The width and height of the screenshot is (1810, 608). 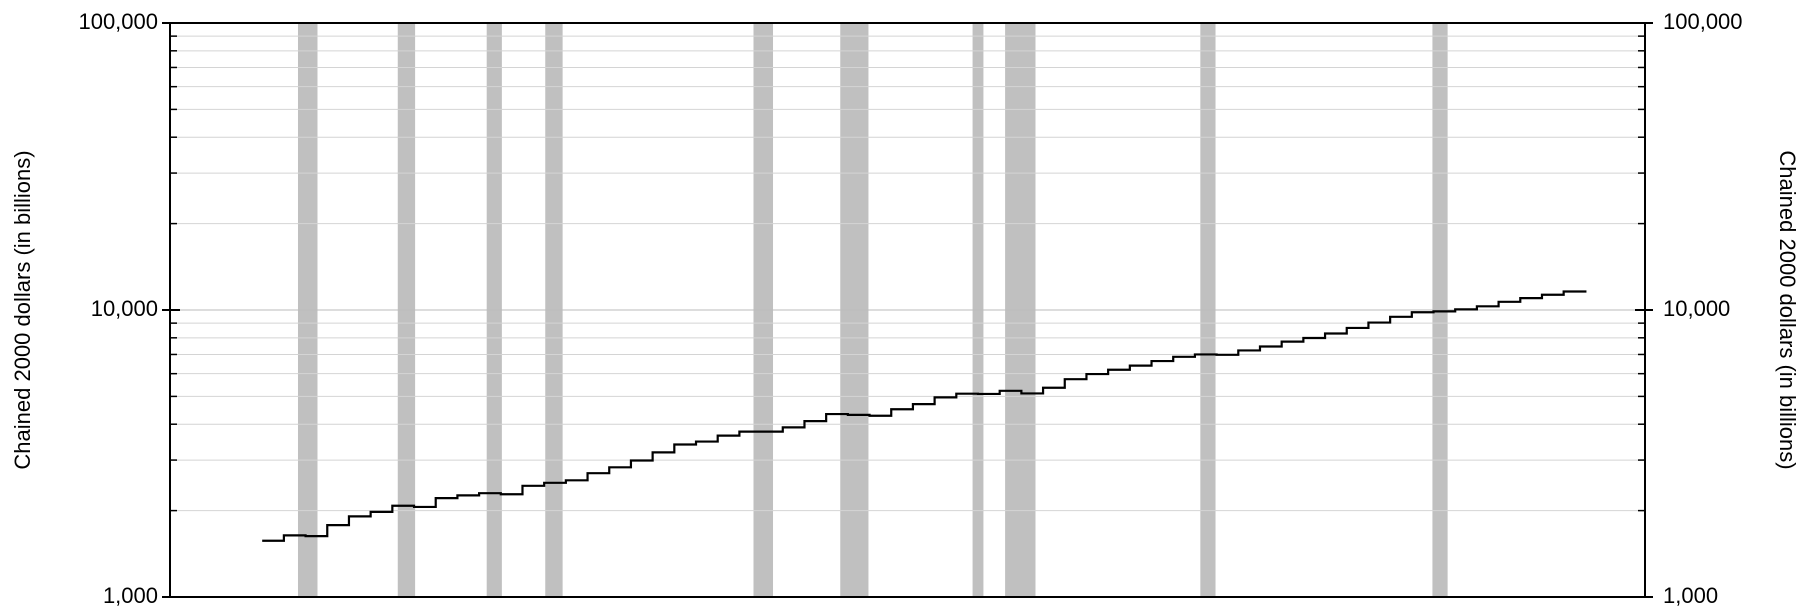 I want to click on y-tick-label: 10,000, so click(x=124, y=308).